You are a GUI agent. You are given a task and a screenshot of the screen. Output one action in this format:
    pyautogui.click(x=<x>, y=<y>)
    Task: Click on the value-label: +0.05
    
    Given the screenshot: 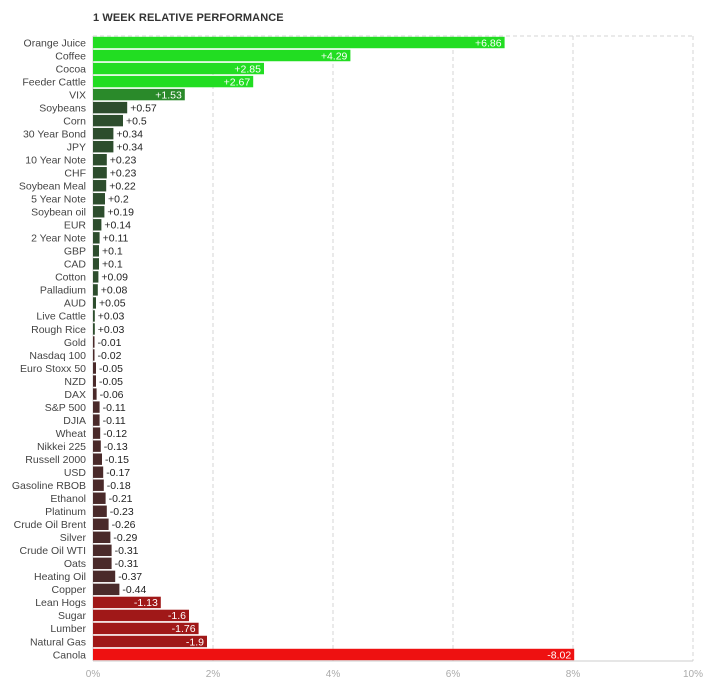 What is the action you would take?
    pyautogui.click(x=112, y=304)
    